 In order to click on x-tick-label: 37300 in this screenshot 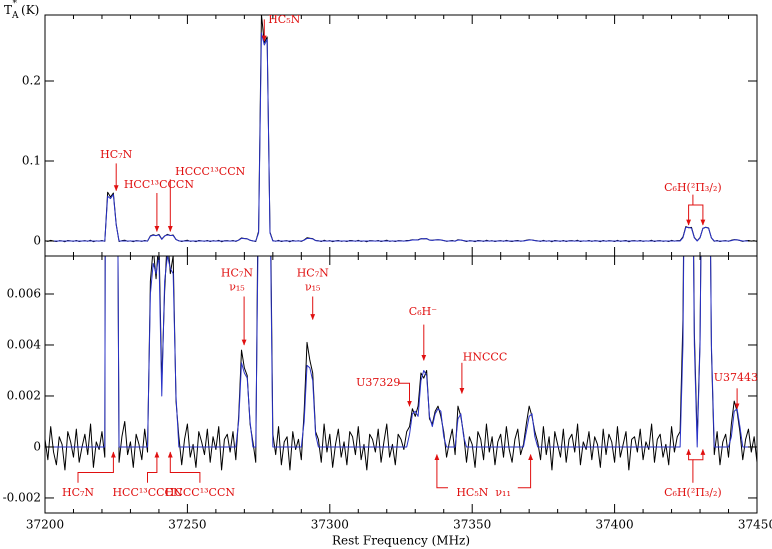, I will do `click(330, 525)`.